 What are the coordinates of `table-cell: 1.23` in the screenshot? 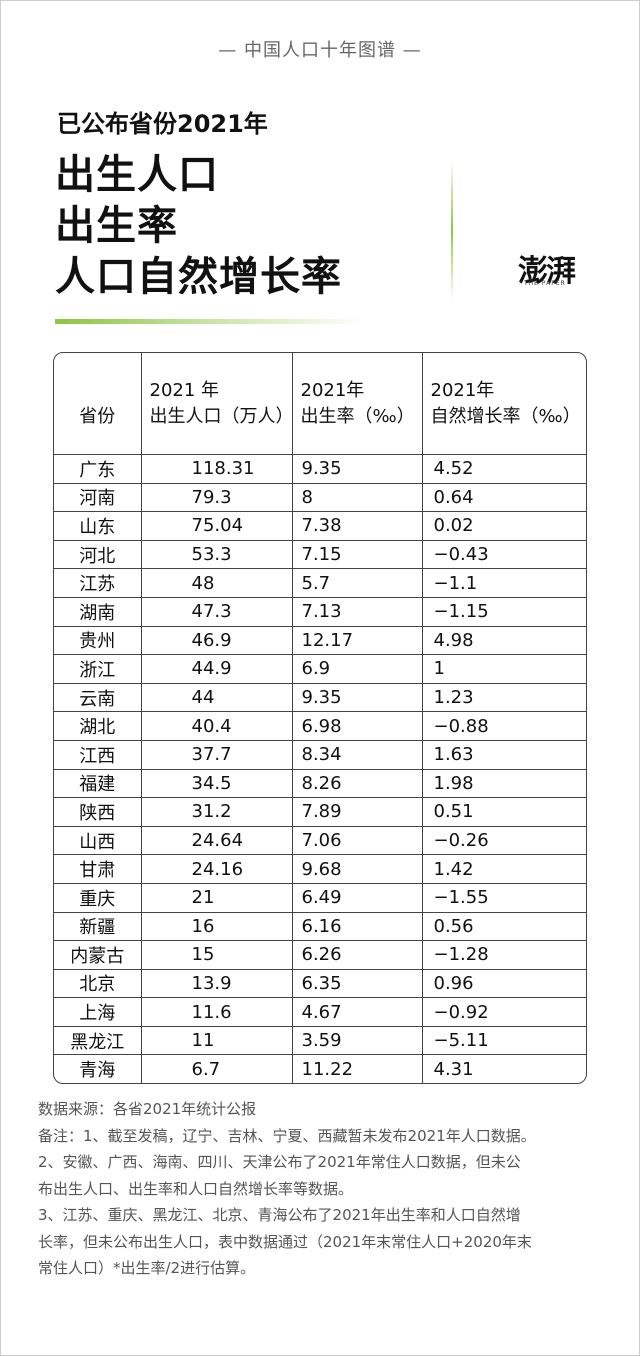 It's located at (504, 698).